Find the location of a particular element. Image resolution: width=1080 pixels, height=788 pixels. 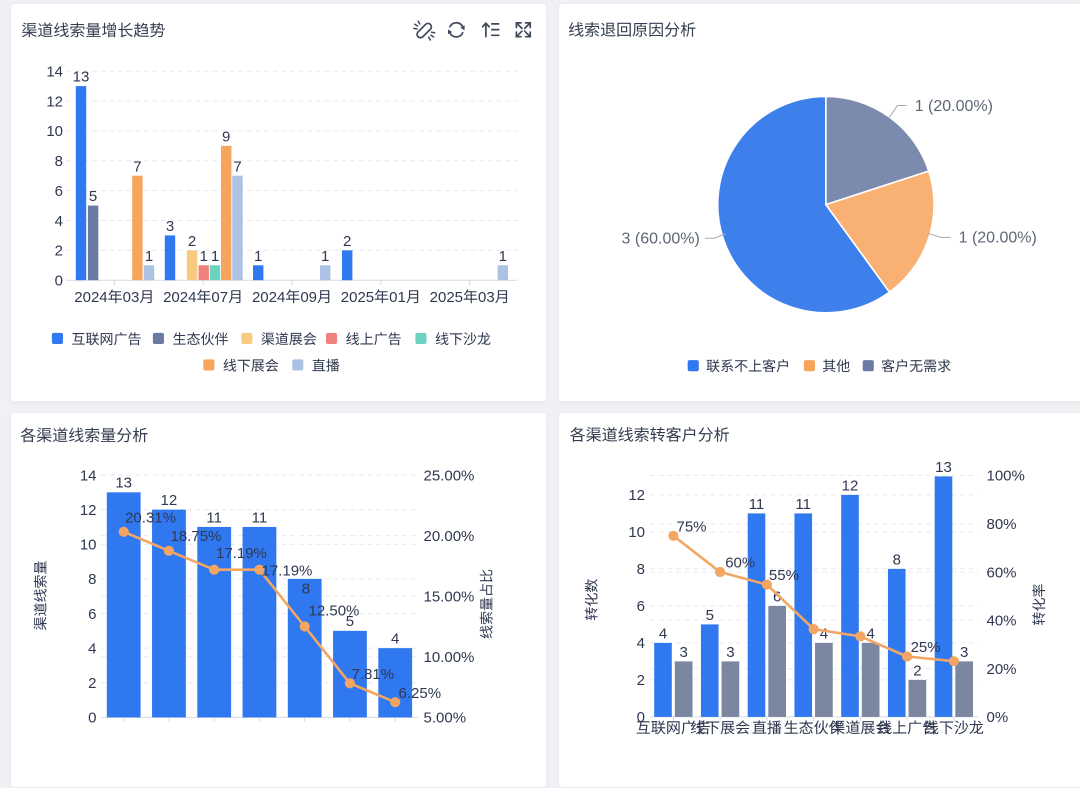

svg-text: 其他 is located at coordinates (836, 366).